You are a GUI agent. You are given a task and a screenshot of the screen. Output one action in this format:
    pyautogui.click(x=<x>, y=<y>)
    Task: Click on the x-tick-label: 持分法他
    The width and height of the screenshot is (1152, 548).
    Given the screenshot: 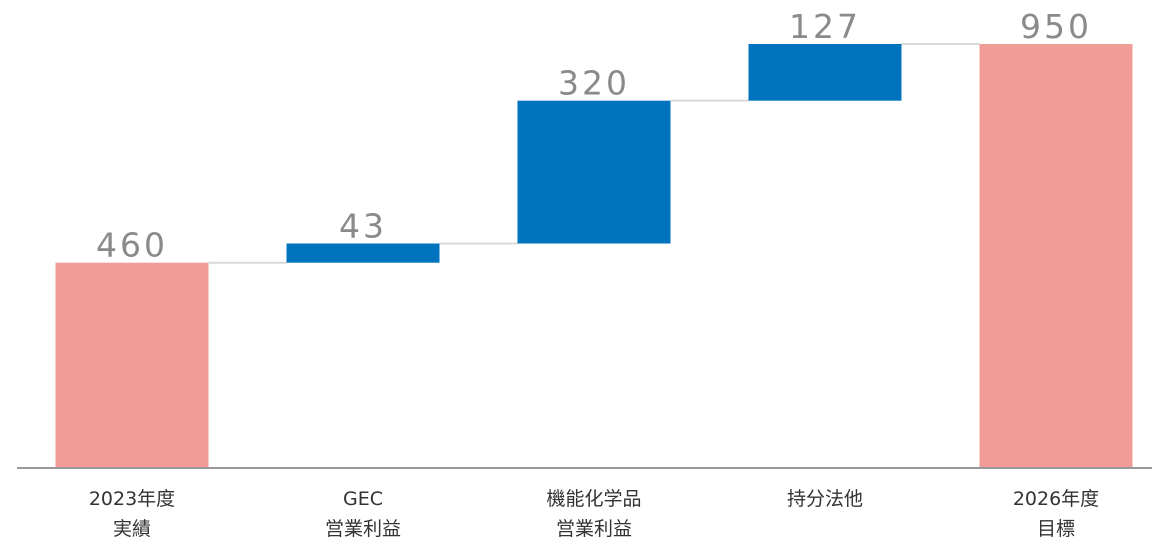 What is the action you would take?
    pyautogui.click(x=825, y=499)
    